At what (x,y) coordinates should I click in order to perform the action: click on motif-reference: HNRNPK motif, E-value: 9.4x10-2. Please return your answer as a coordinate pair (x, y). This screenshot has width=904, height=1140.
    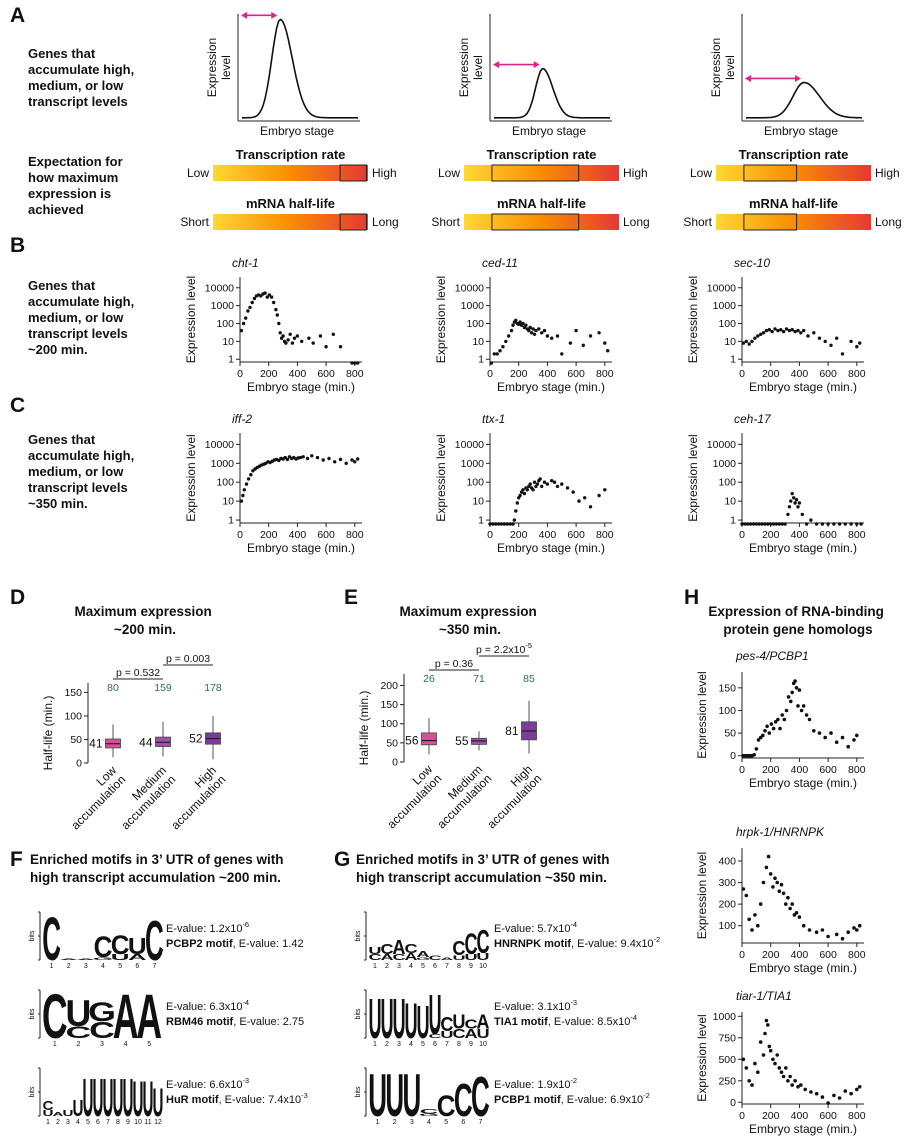
    Looking at the image, I should click on (577, 942).